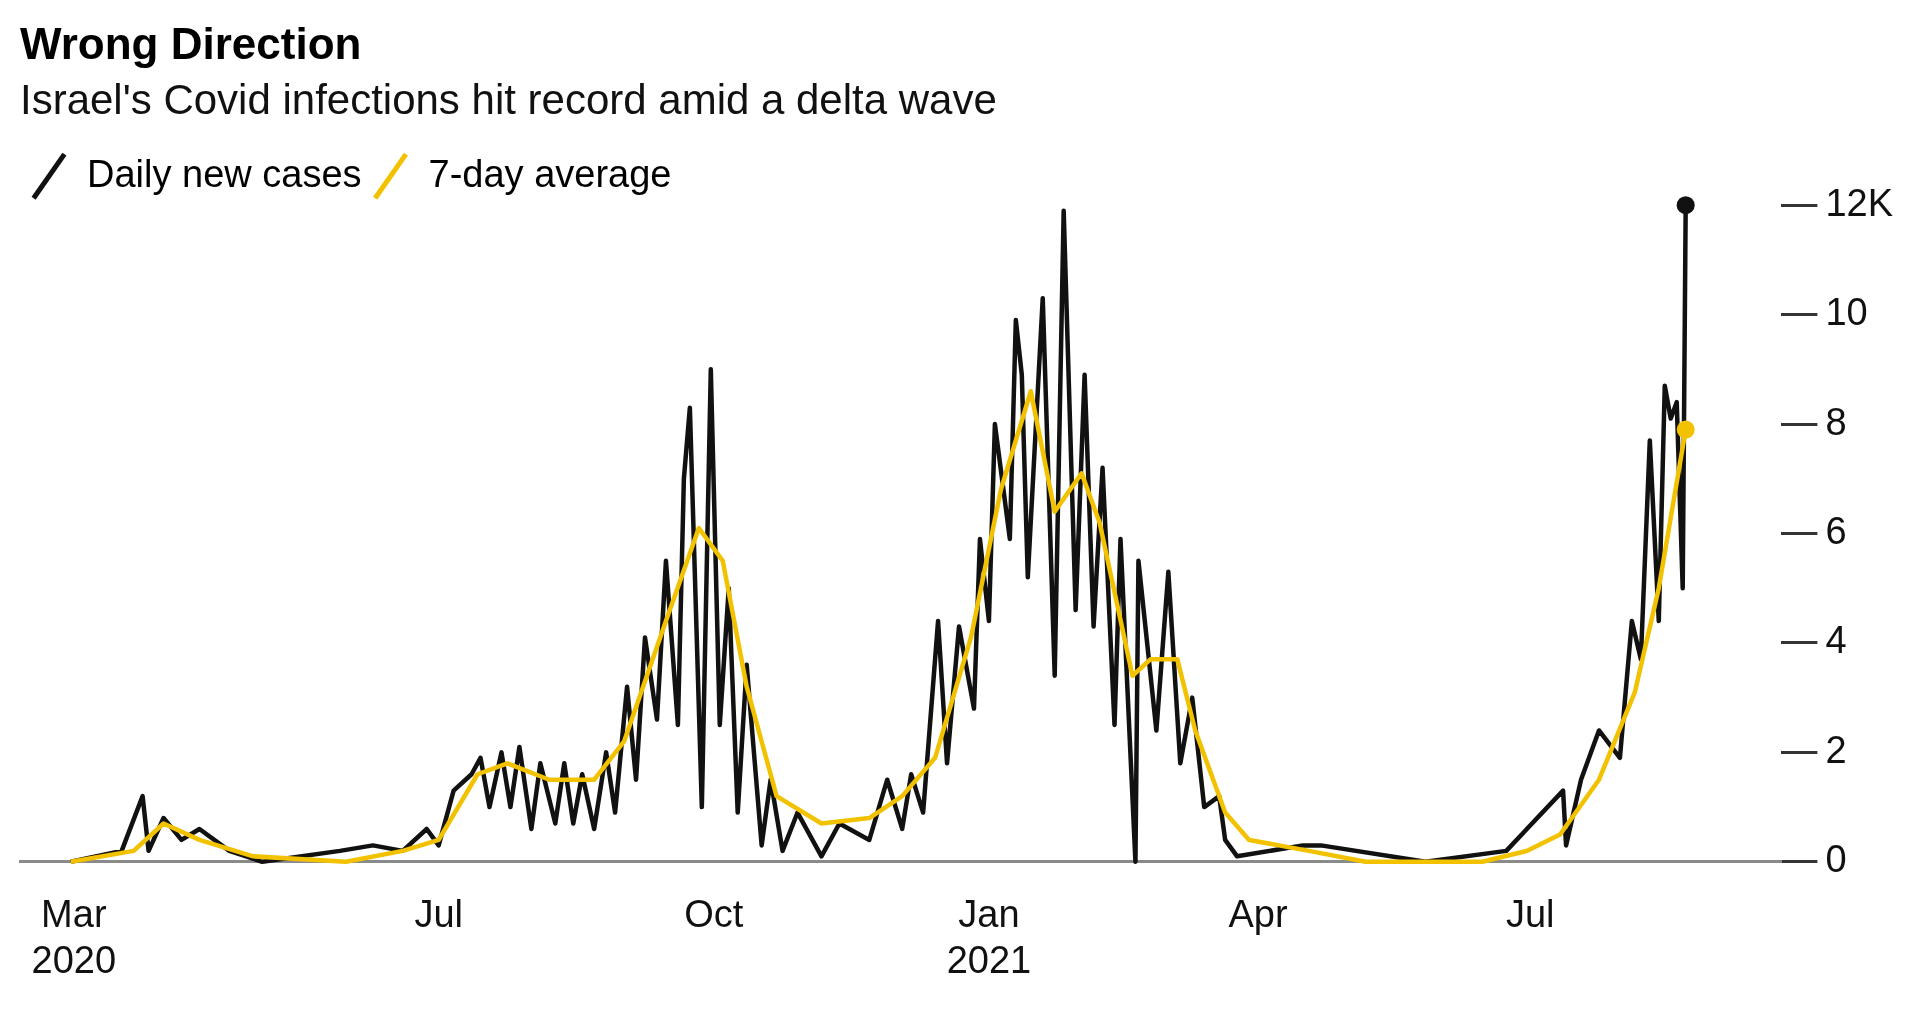 This screenshot has width=1911, height=1029. What do you see at coordinates (1836, 530) in the screenshot?
I see `y-tick-label: 6` at bounding box center [1836, 530].